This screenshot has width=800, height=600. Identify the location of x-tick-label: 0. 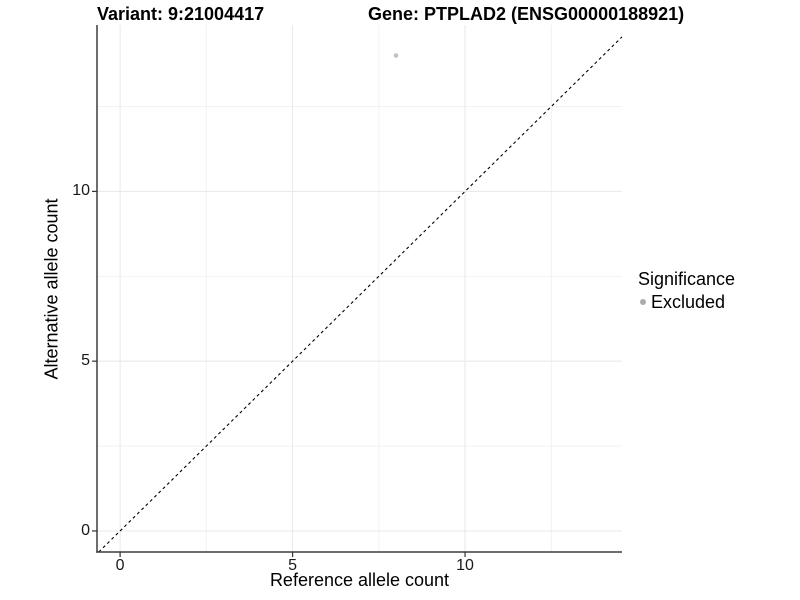
(120, 565).